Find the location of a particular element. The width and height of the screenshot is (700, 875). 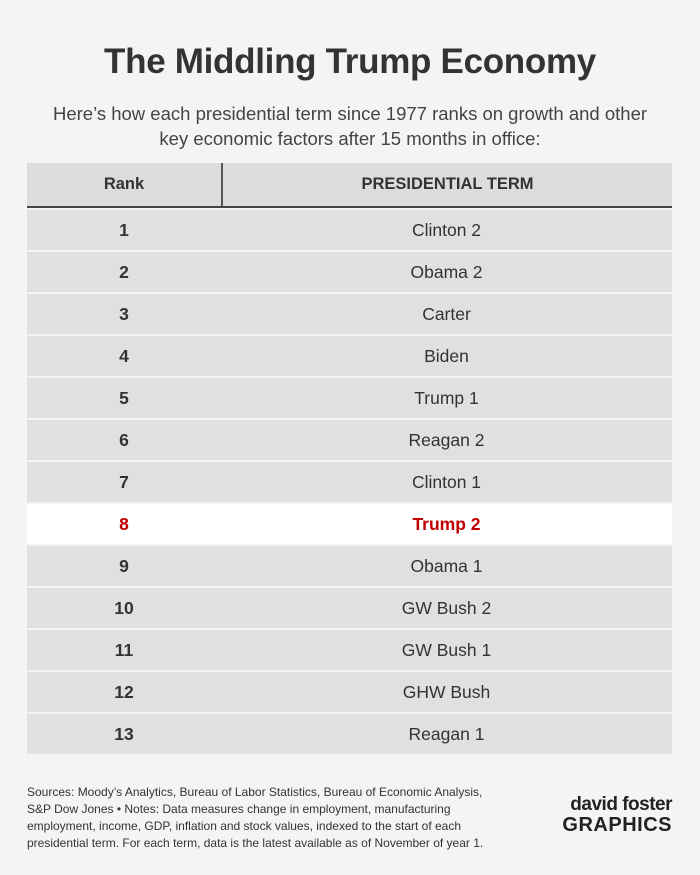

table-cell: Reagan 1 is located at coordinates (446, 733).